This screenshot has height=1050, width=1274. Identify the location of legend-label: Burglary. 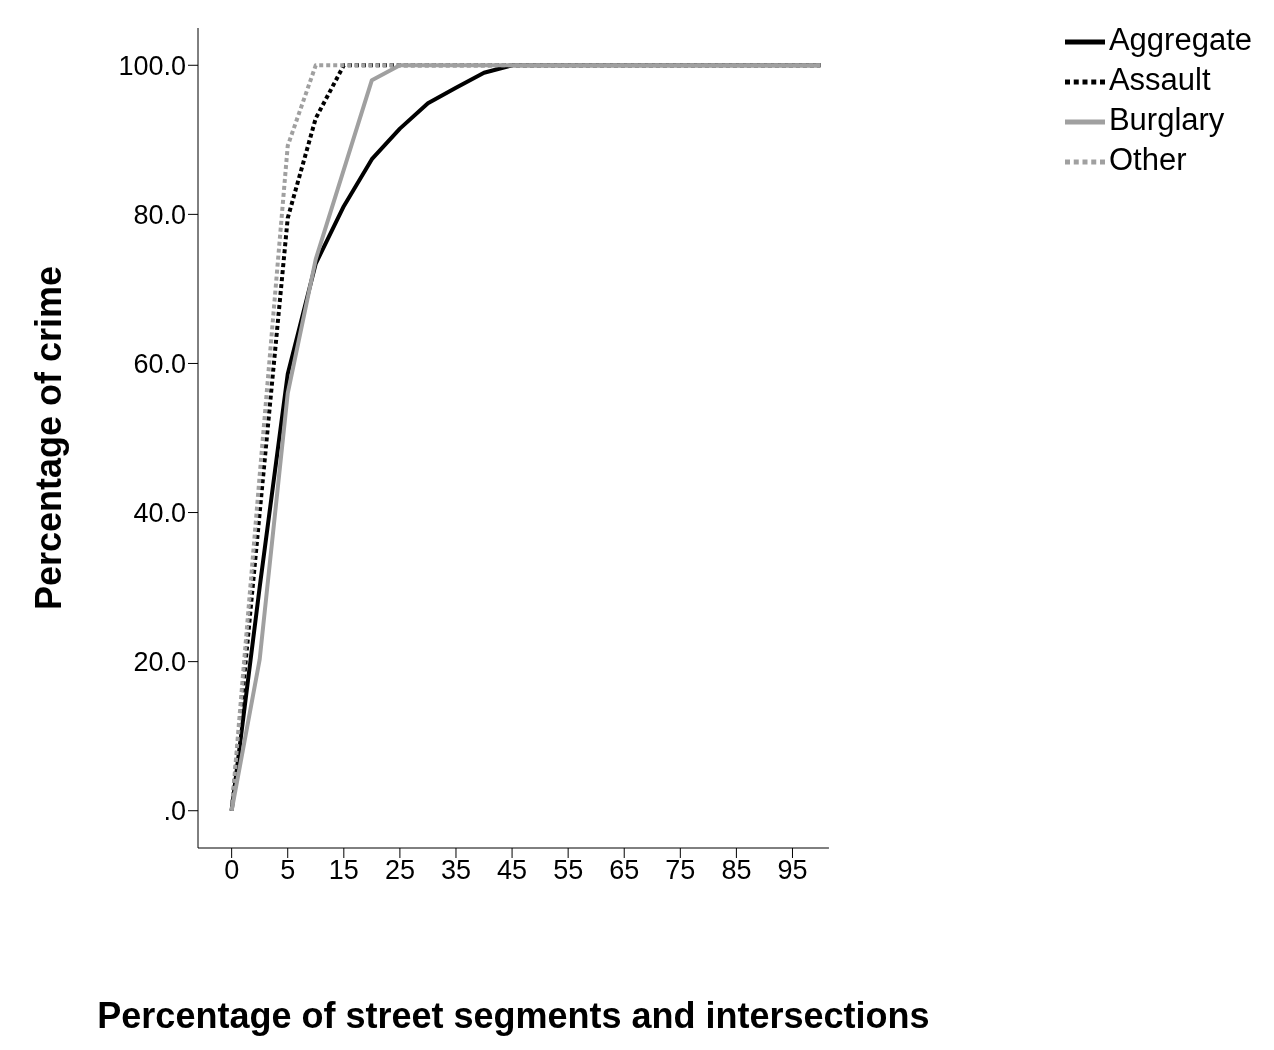
(1166, 120).